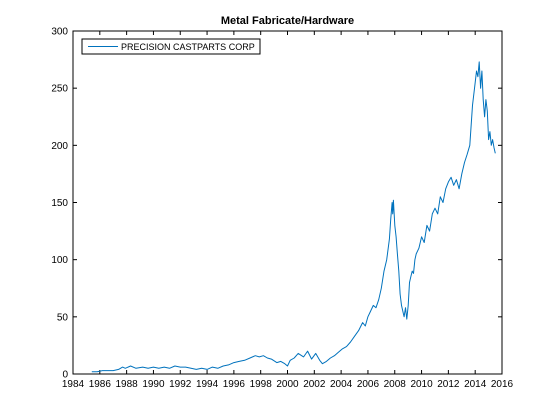 The image size is (560, 420). Describe the element at coordinates (100, 384) in the screenshot. I see `x-tick-label: 1986` at that location.